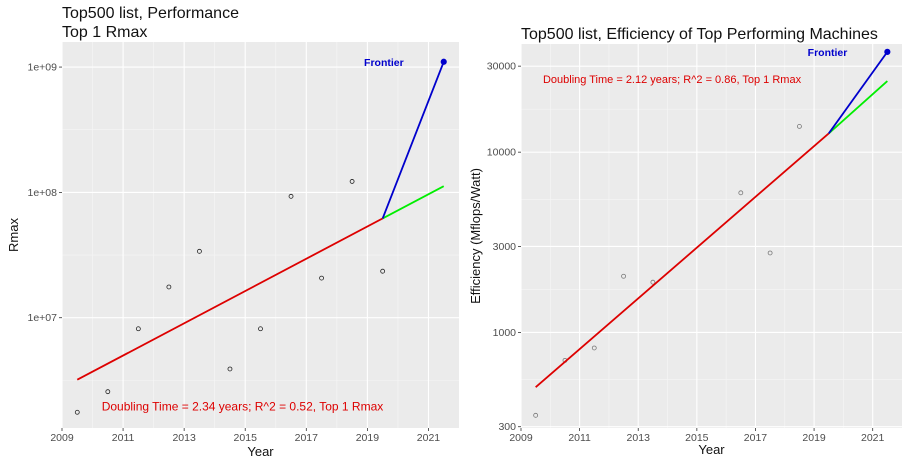  What do you see at coordinates (858, 107) in the screenshot?
I see `chart2-projection-line` at bounding box center [858, 107].